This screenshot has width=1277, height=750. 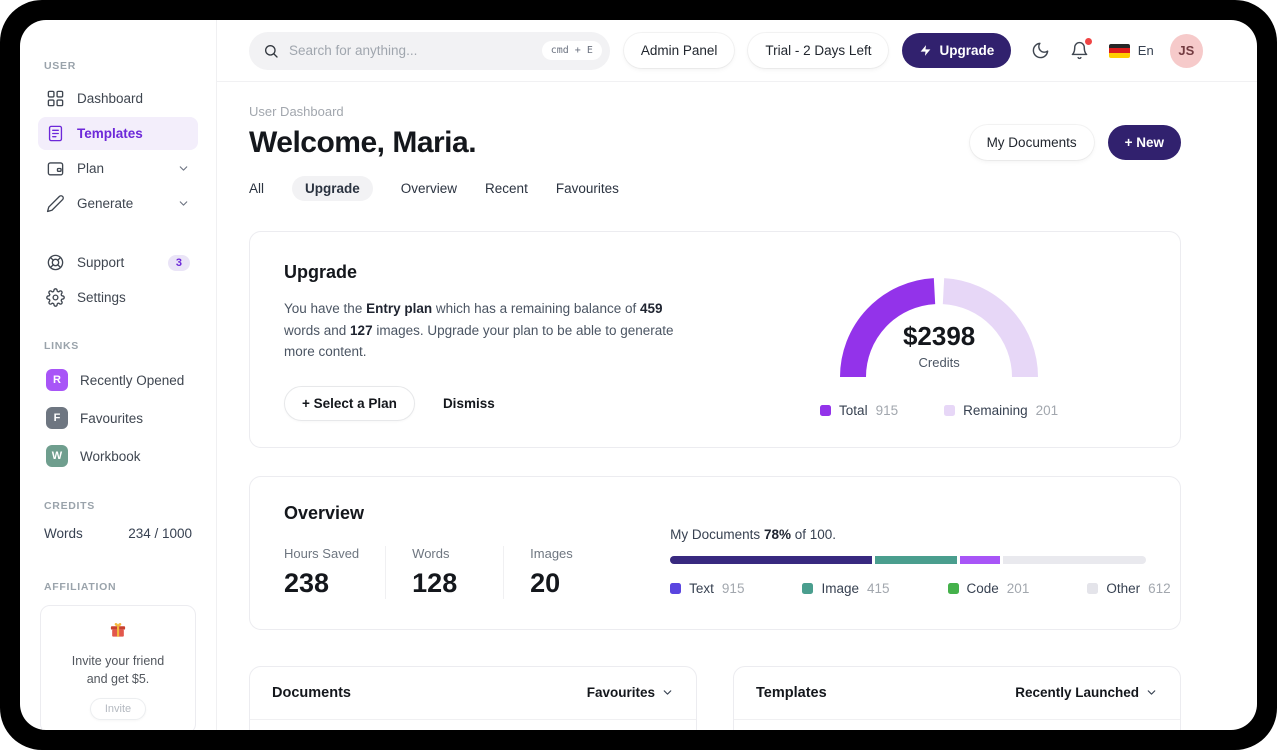 I want to click on search-icon, so click(x=271, y=51).